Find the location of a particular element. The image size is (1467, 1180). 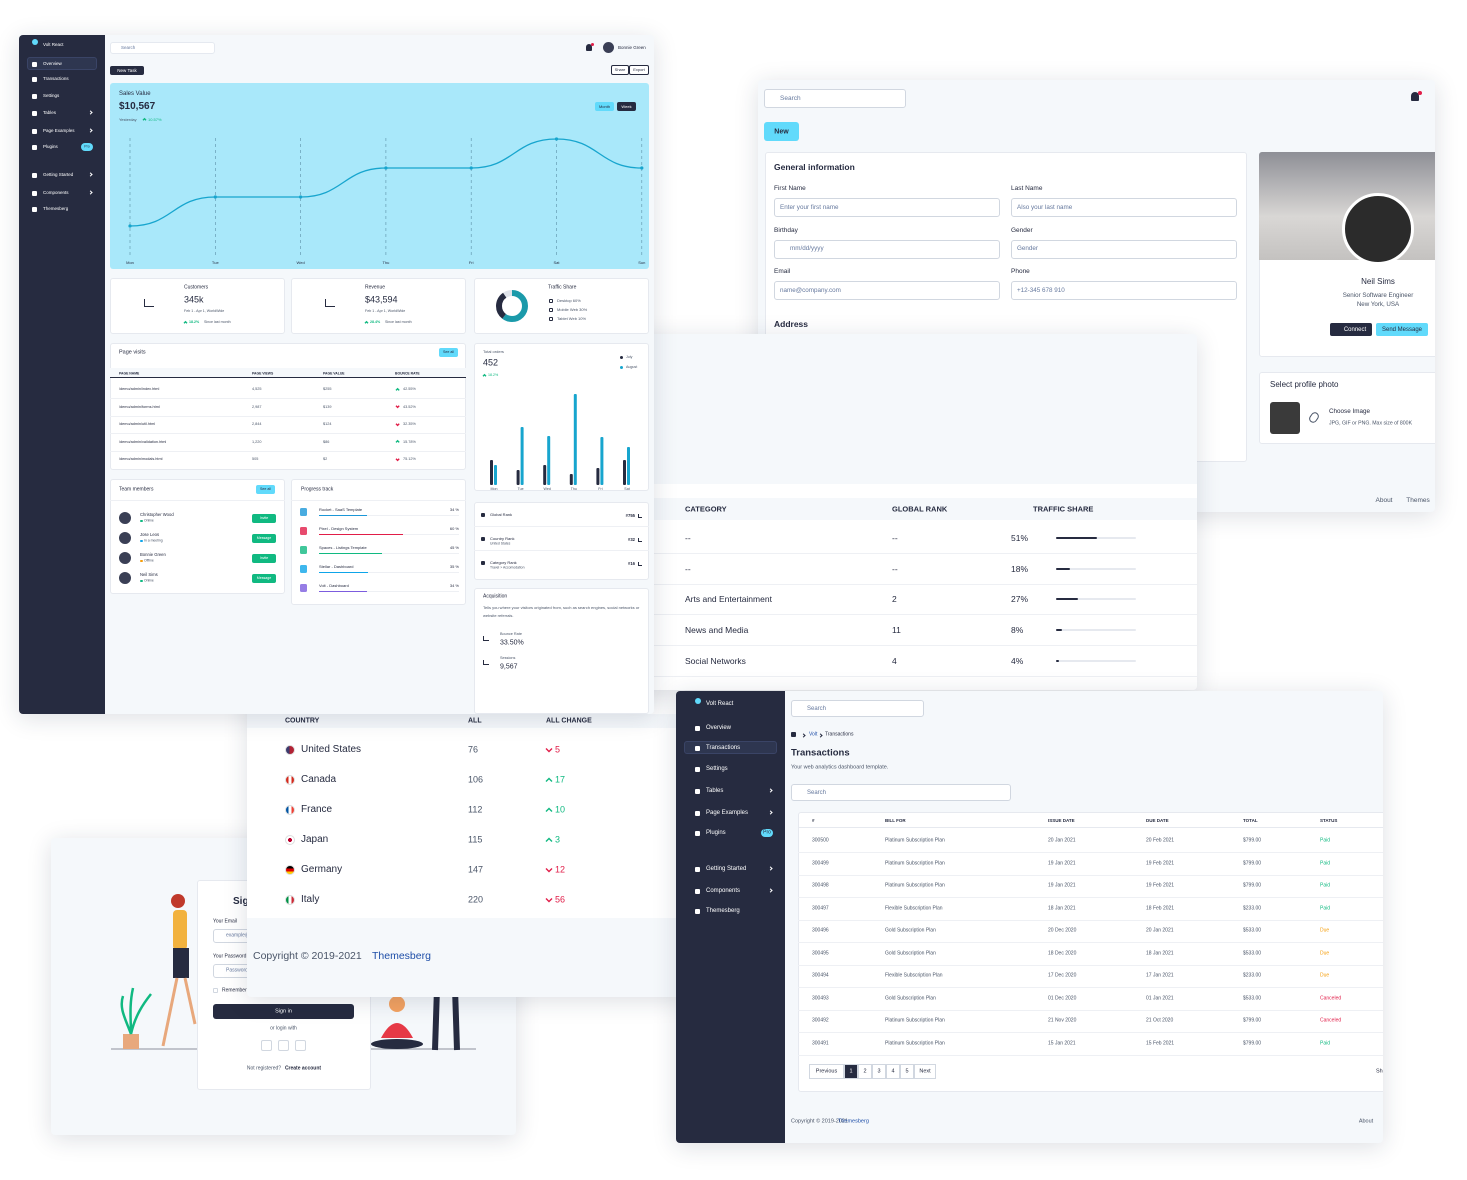

column-header: ISSUE DATE is located at coordinates (1061, 820).